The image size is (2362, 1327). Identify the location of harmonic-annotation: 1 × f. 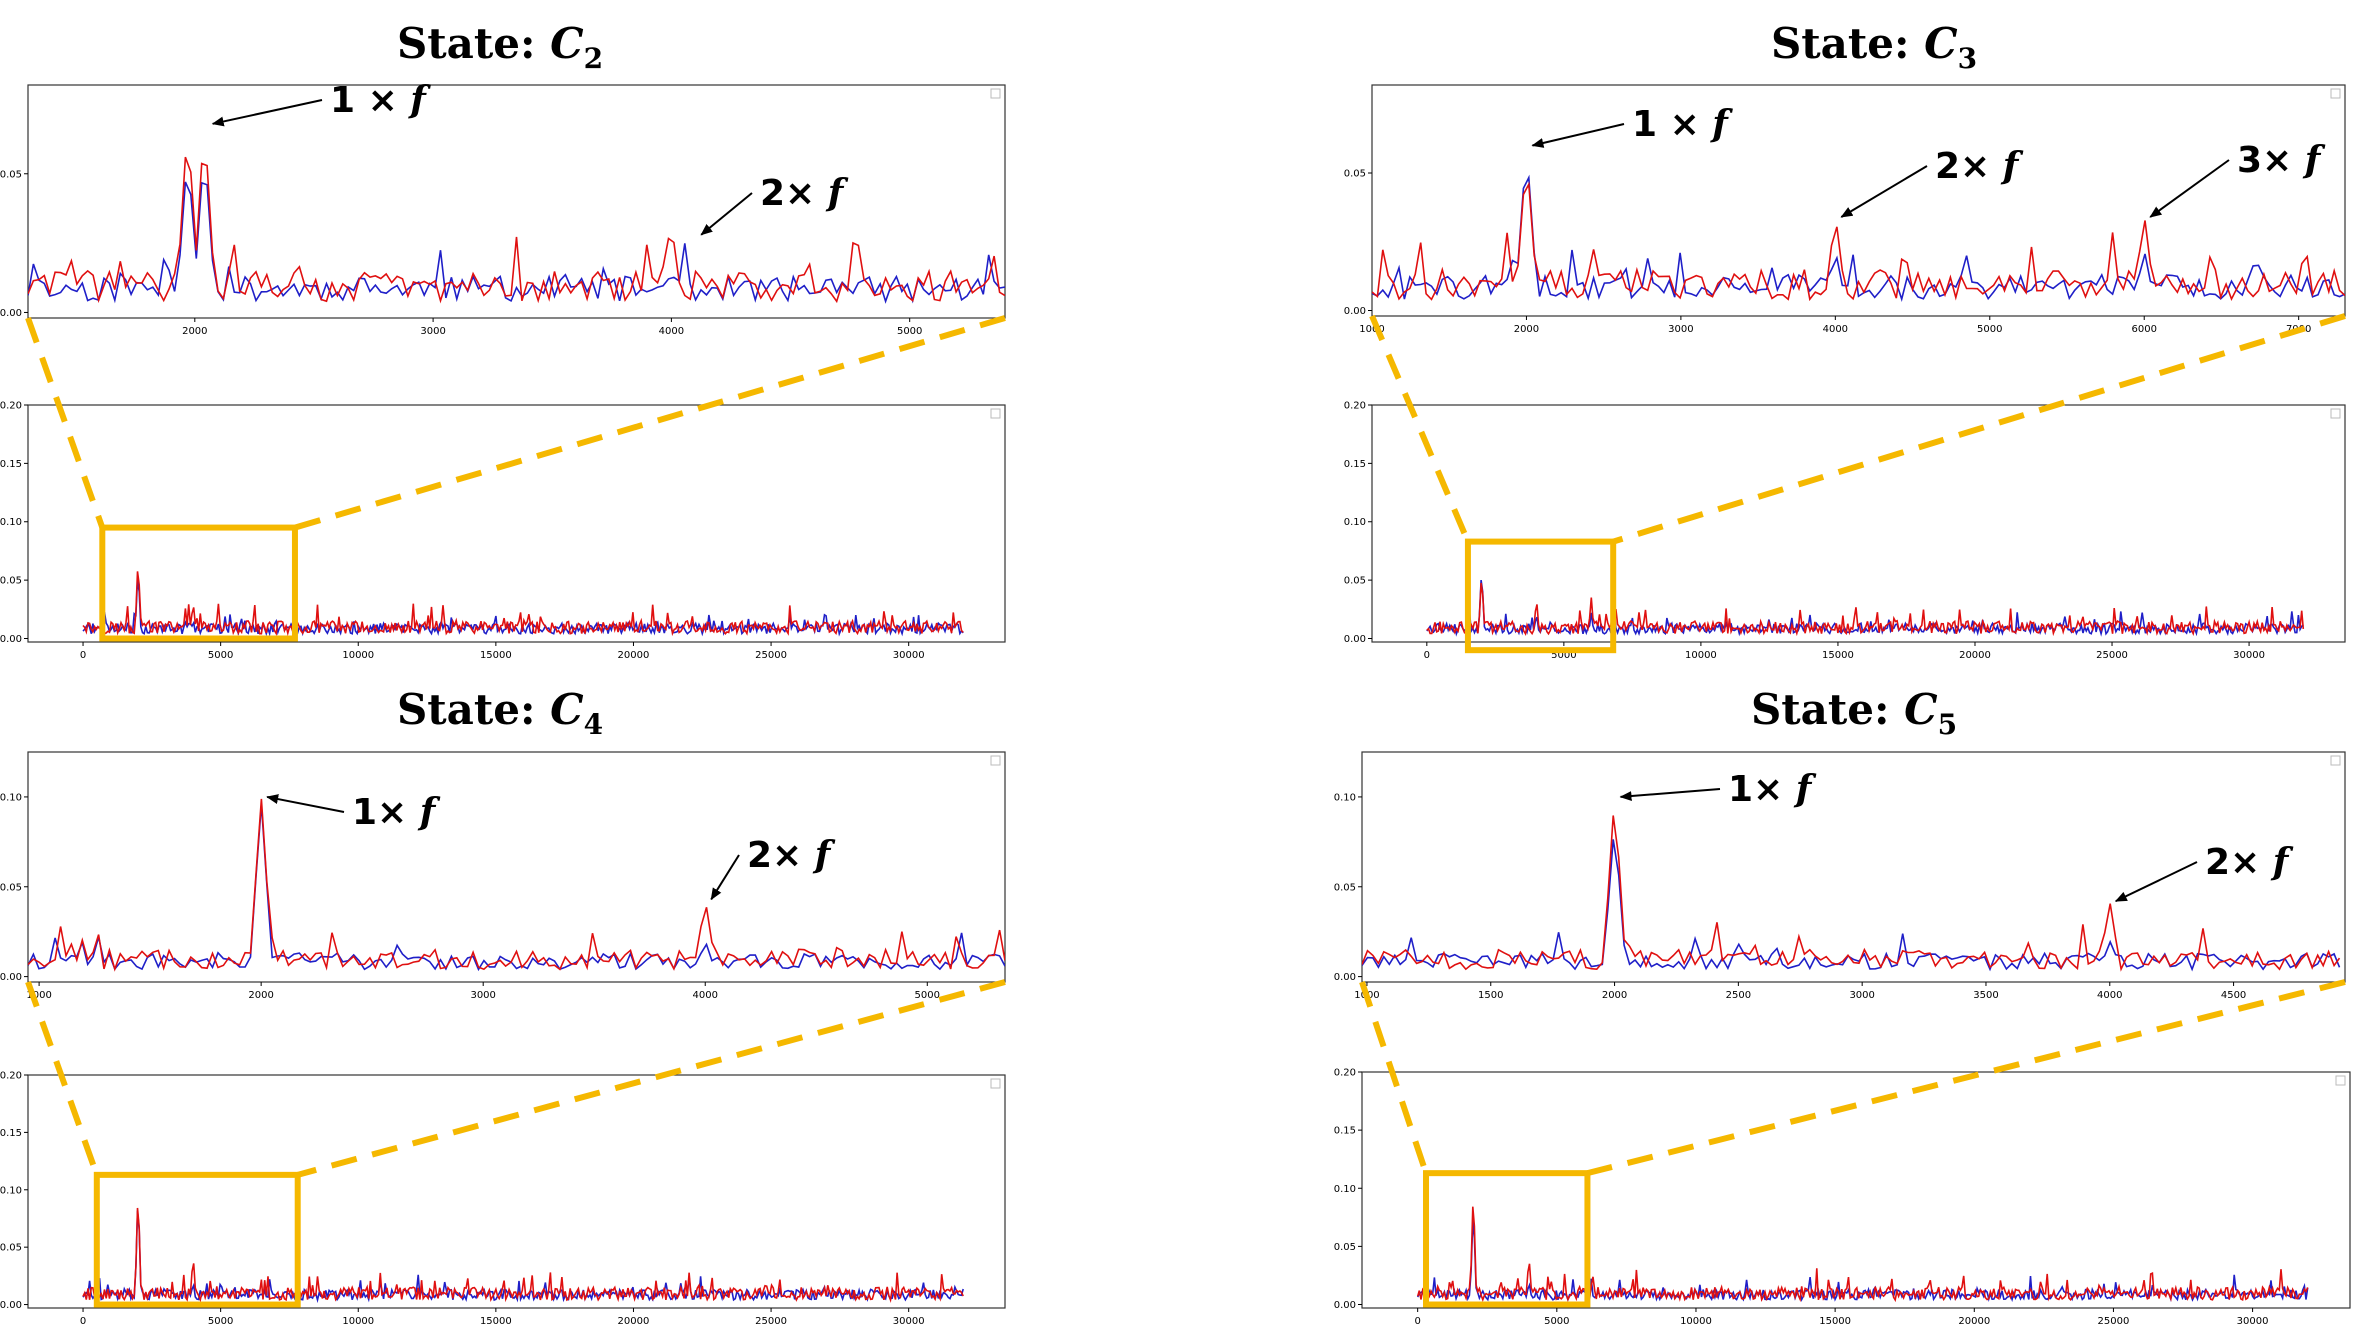
(380, 100).